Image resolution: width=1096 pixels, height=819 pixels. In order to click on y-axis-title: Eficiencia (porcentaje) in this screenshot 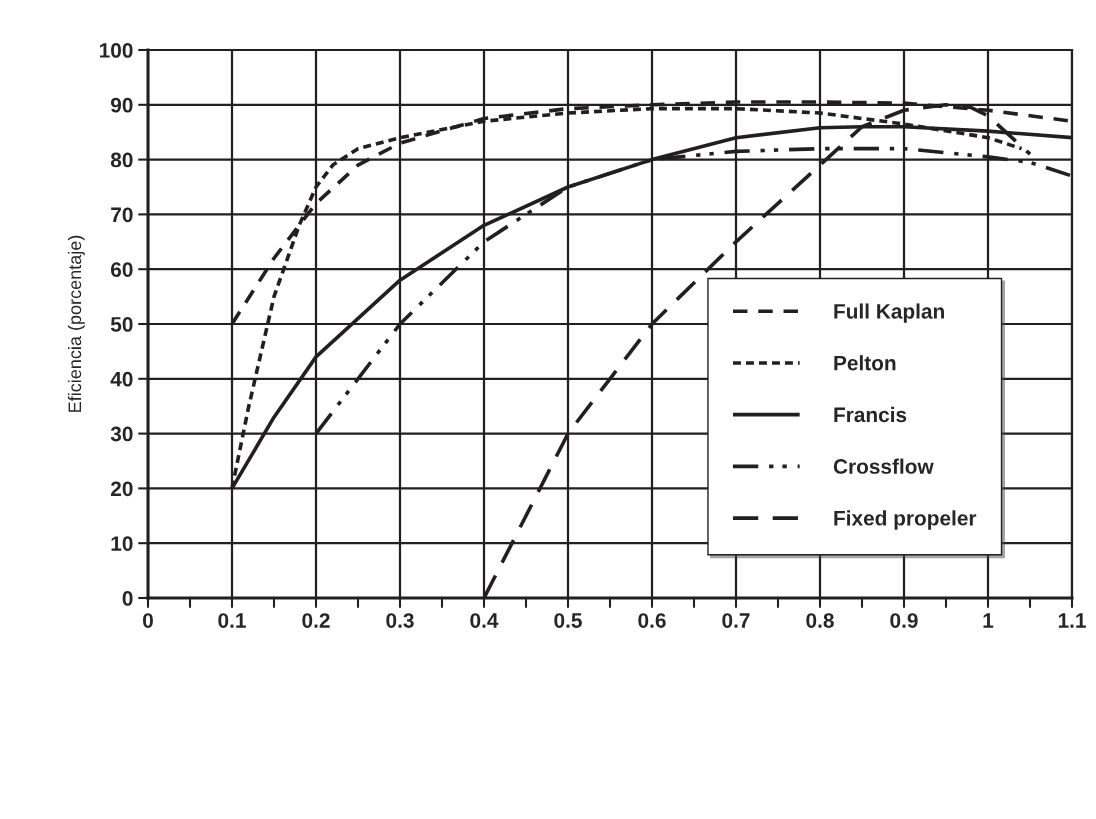, I will do `click(76, 323)`.